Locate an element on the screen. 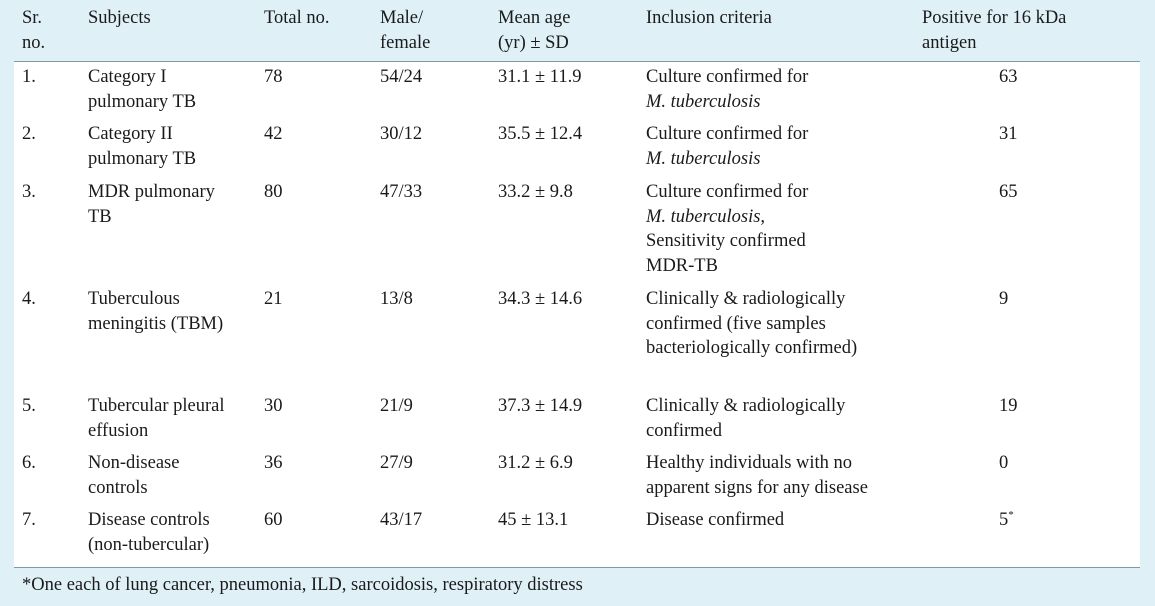 Image resolution: width=1155 pixels, height=606 pixels. cell-sr-no: 7. is located at coordinates (29, 520).